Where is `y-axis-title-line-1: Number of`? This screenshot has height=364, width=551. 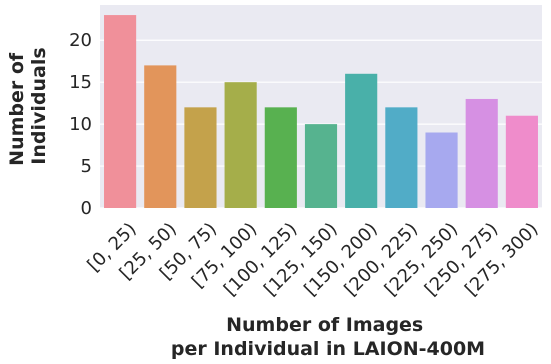
y-axis-title-line-1: Number of is located at coordinates (17, 109).